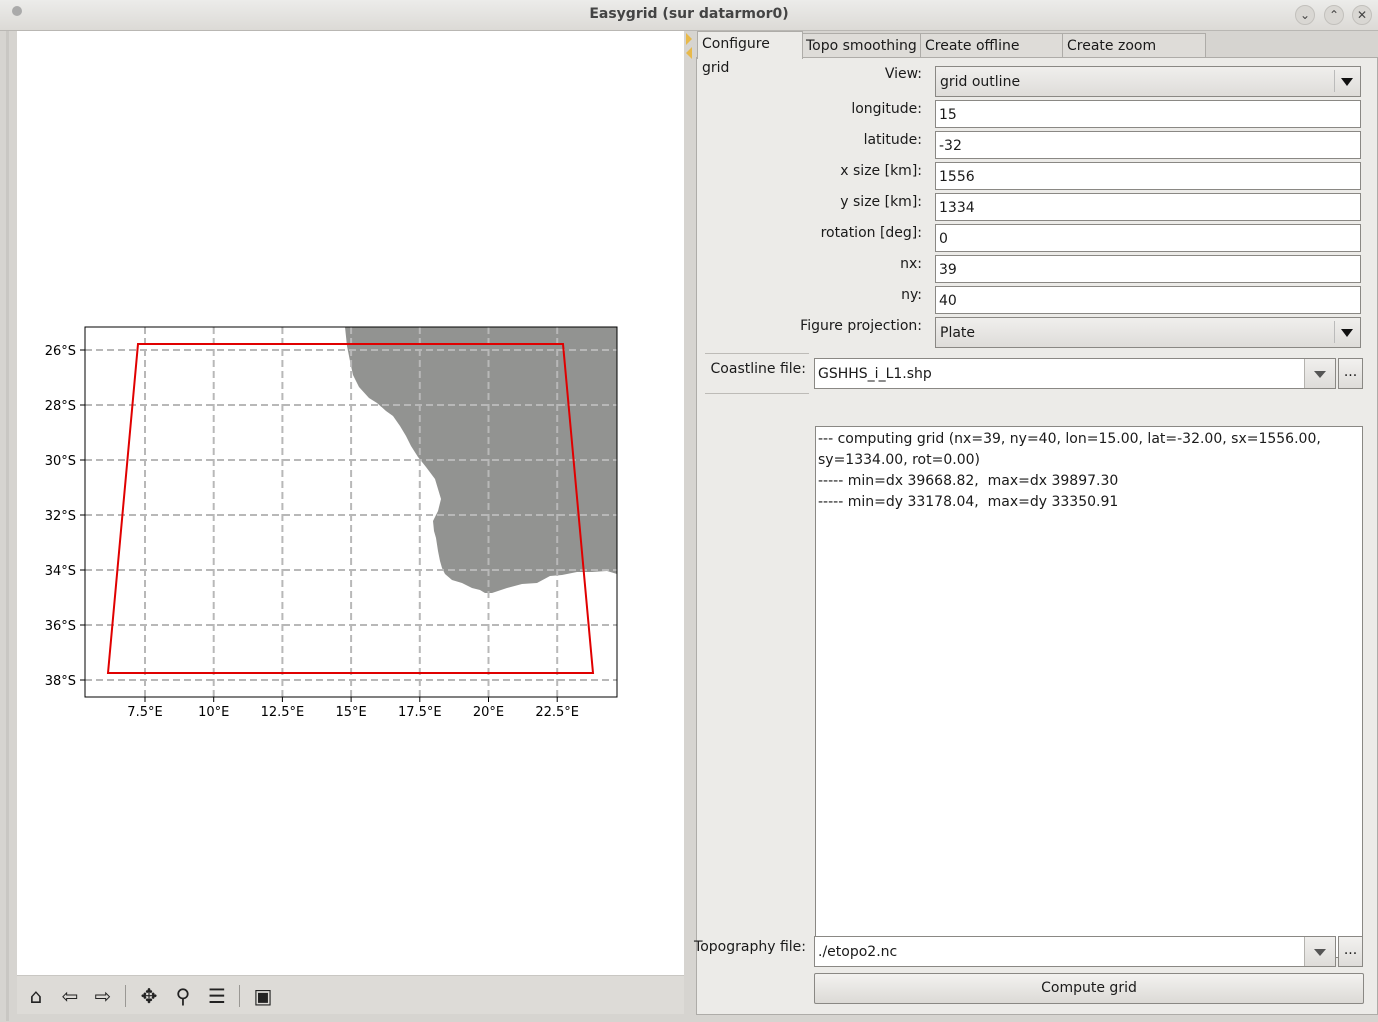 Image resolution: width=1378 pixels, height=1022 pixels. What do you see at coordinates (1148, 114) in the screenshot?
I see `longitude-input: 15` at bounding box center [1148, 114].